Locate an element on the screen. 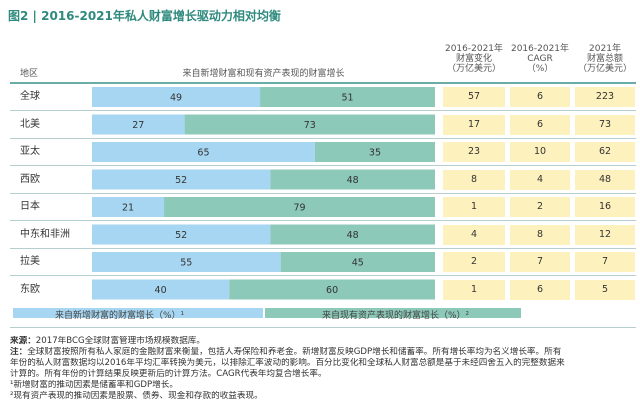 The width and height of the screenshot is (640, 419). header-change-line2: 财富变化 is located at coordinates (473, 59).